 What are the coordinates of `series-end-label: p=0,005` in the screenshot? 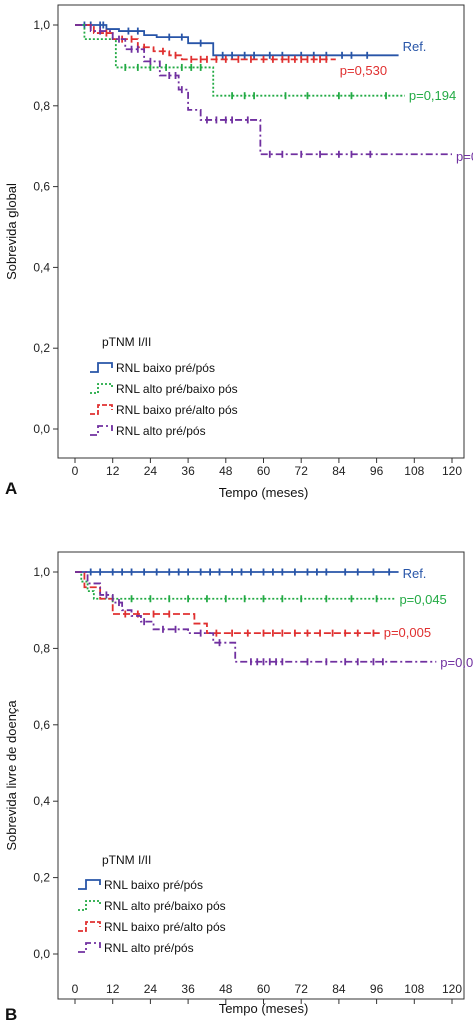 It's located at (407, 632).